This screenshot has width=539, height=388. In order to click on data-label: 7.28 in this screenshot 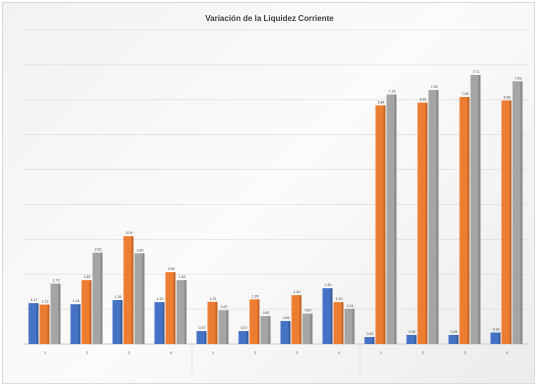, I will do `click(434, 87)`.